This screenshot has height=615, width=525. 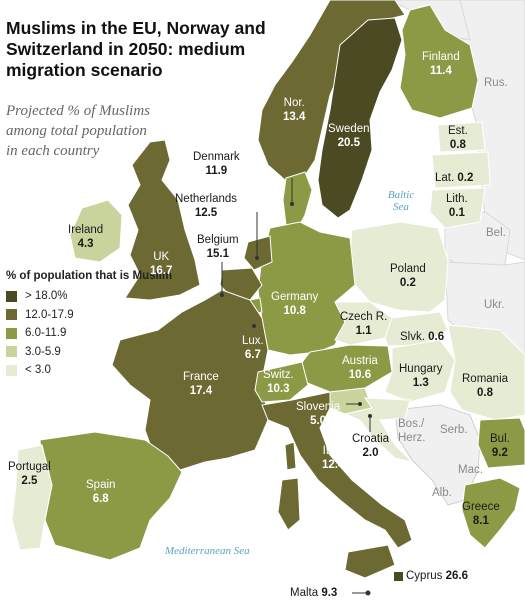 What do you see at coordinates (481, 507) in the screenshot?
I see `greece-name: Greece` at bounding box center [481, 507].